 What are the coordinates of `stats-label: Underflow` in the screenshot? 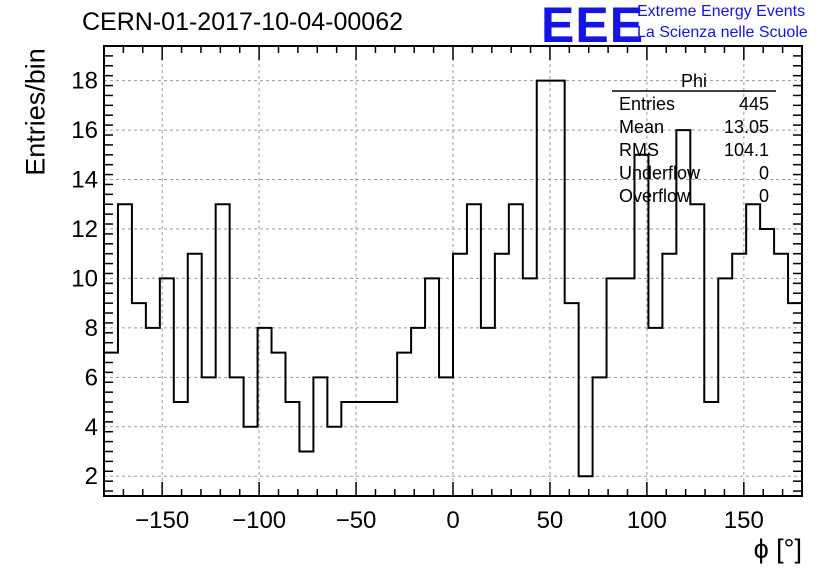 It's located at (660, 173).